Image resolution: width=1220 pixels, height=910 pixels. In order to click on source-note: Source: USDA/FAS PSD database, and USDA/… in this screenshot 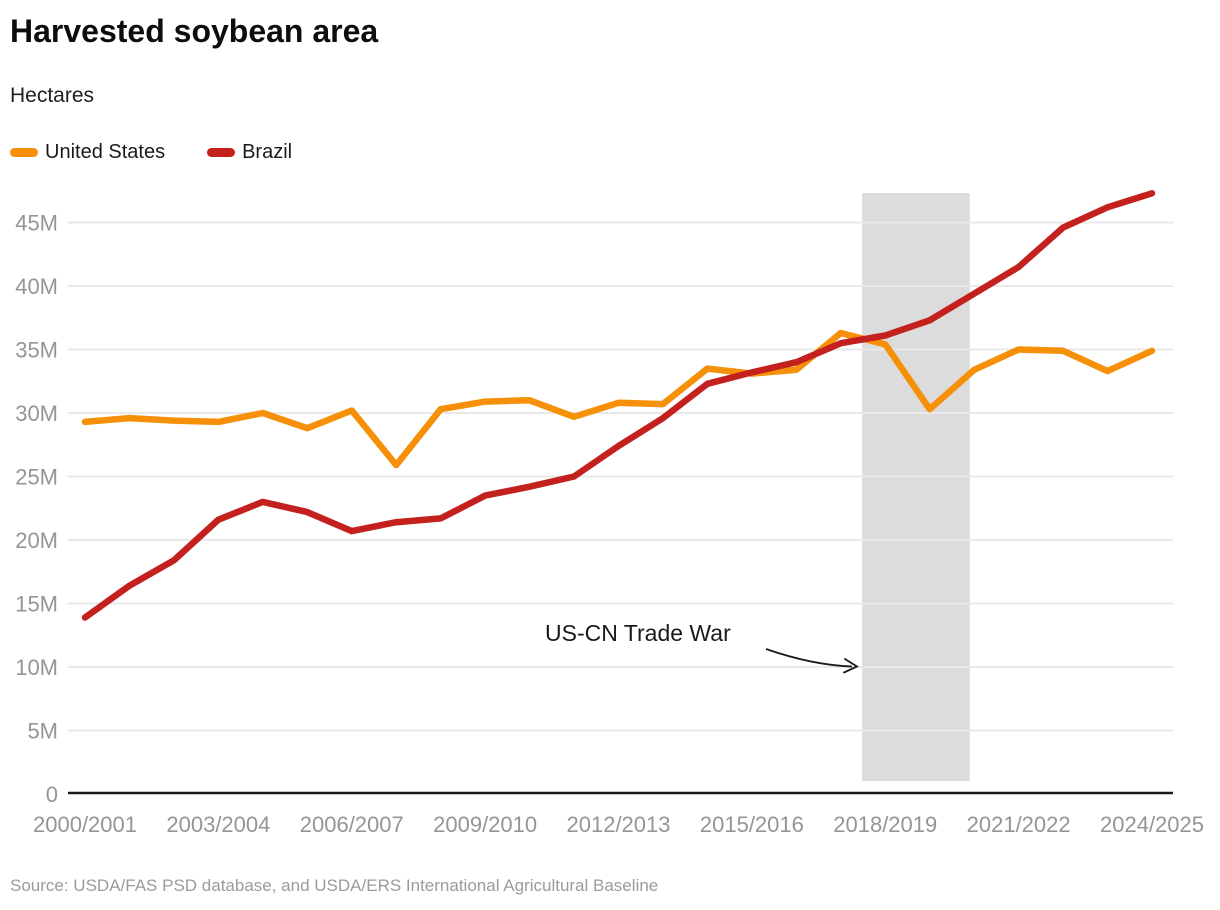, I will do `click(334, 885)`.